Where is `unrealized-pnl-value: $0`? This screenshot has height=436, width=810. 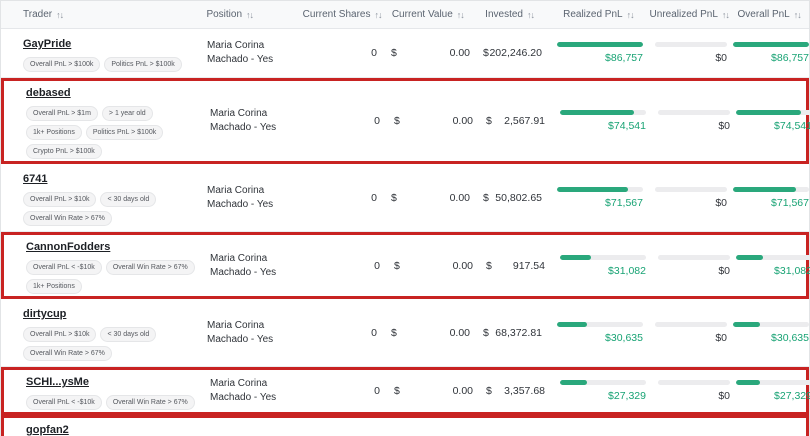 unrealized-pnl-value: $0 is located at coordinates (721, 202).